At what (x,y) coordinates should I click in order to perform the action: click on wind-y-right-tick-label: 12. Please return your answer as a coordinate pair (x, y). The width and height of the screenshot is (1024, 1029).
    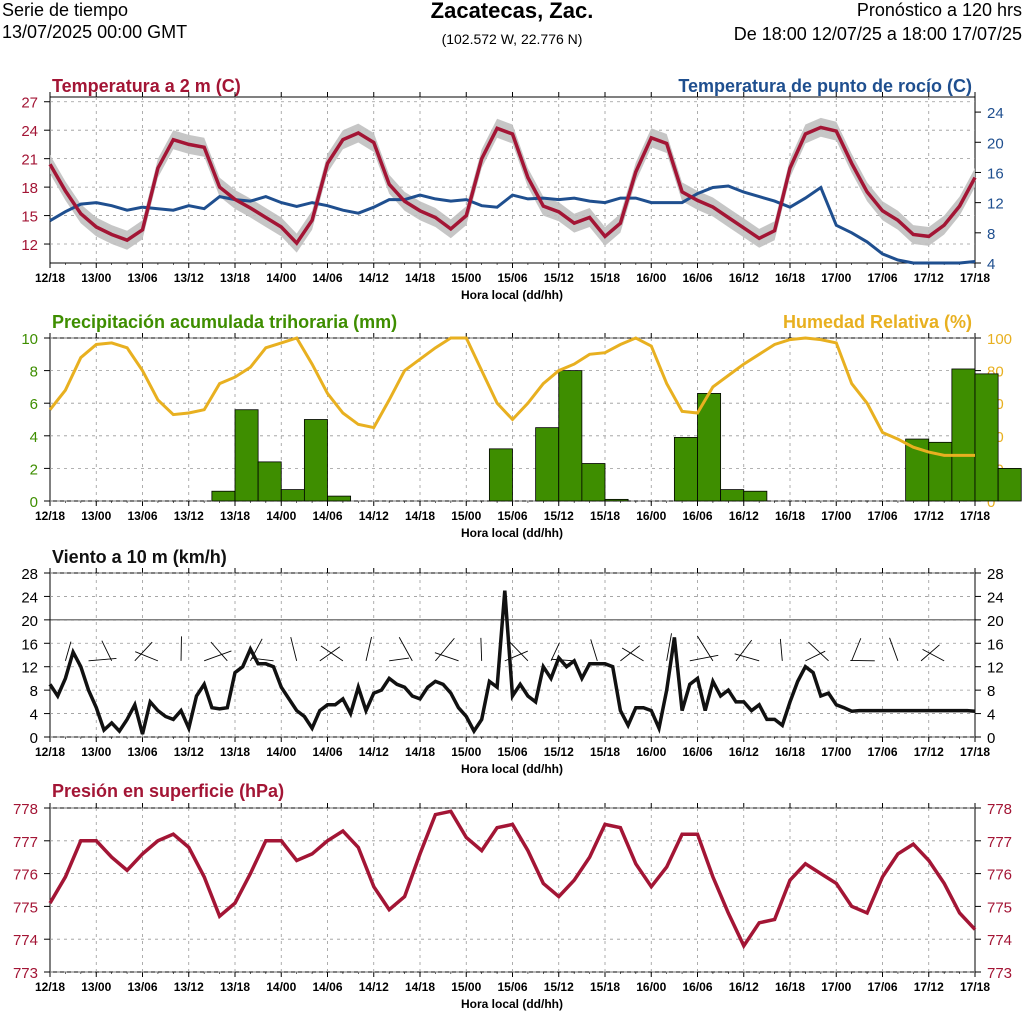
    Looking at the image, I should click on (995, 668).